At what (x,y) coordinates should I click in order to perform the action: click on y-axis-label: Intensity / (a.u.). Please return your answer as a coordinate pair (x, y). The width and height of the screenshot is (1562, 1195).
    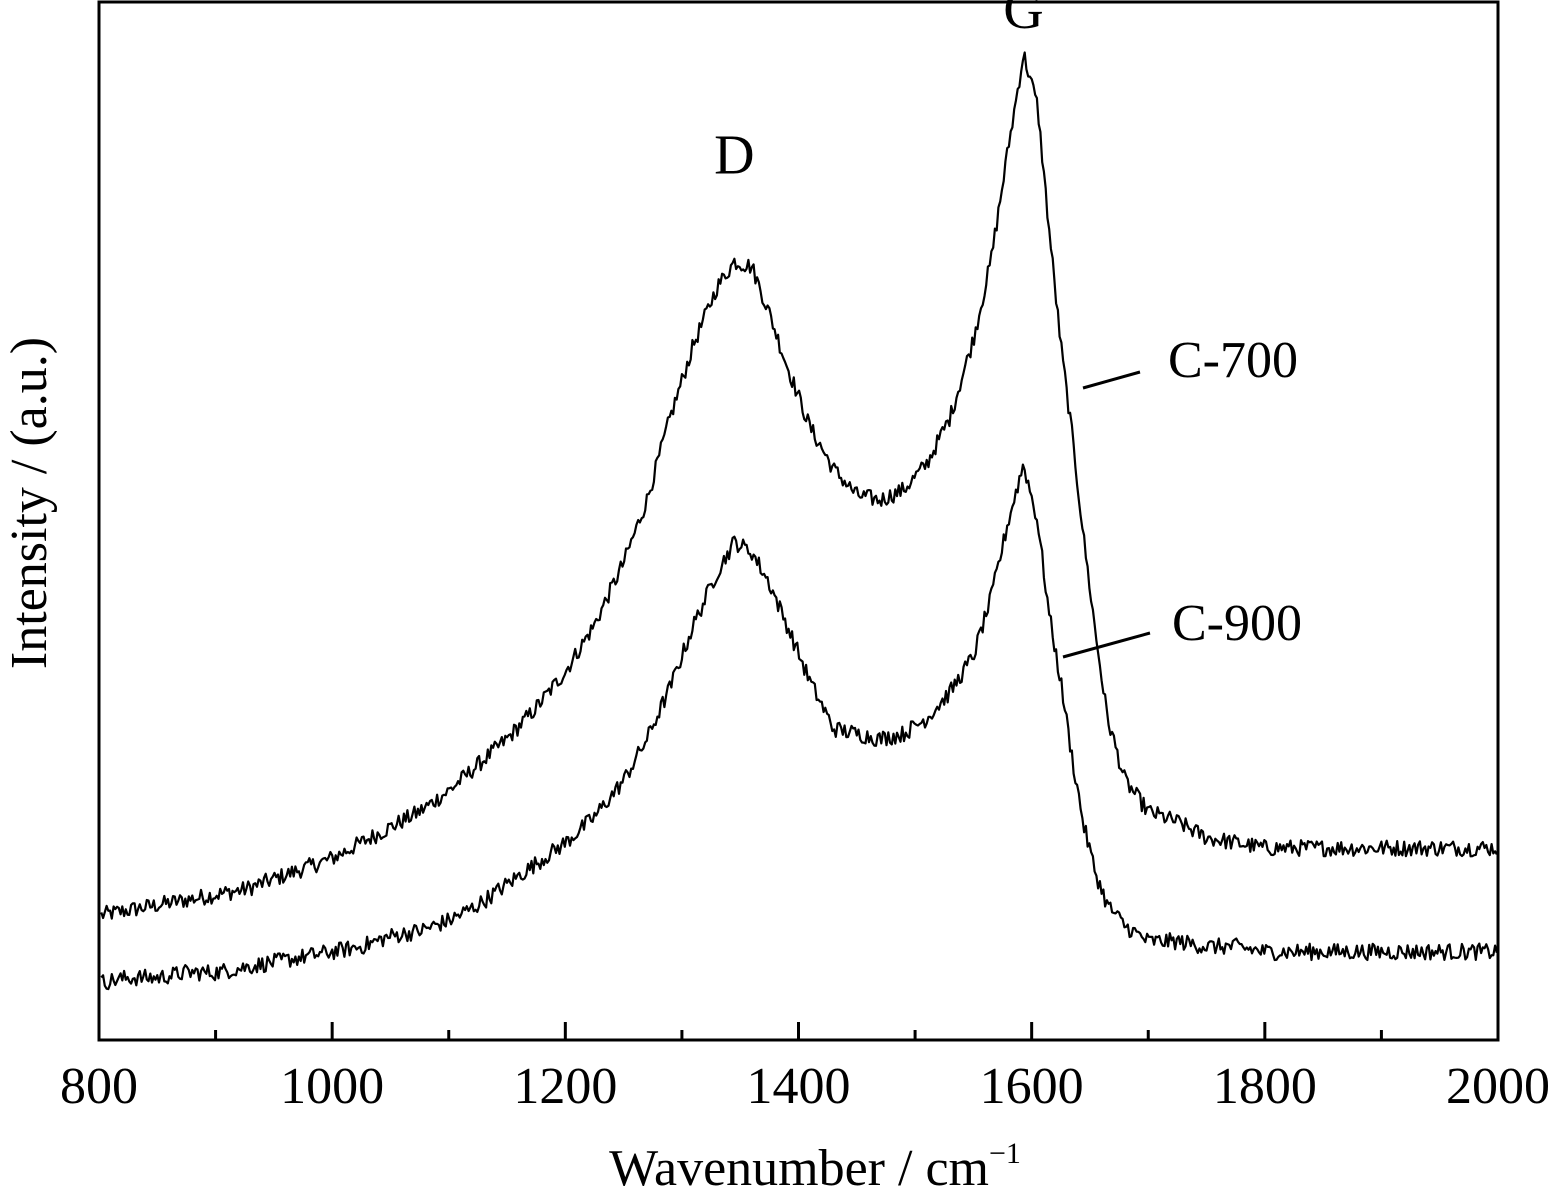
    Looking at the image, I should click on (29, 503).